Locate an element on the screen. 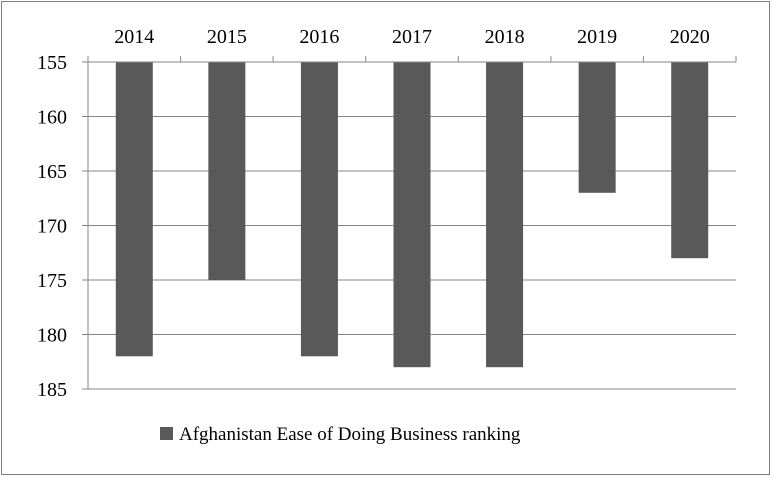  y-tick-label-175: 175 is located at coordinates (52, 281).